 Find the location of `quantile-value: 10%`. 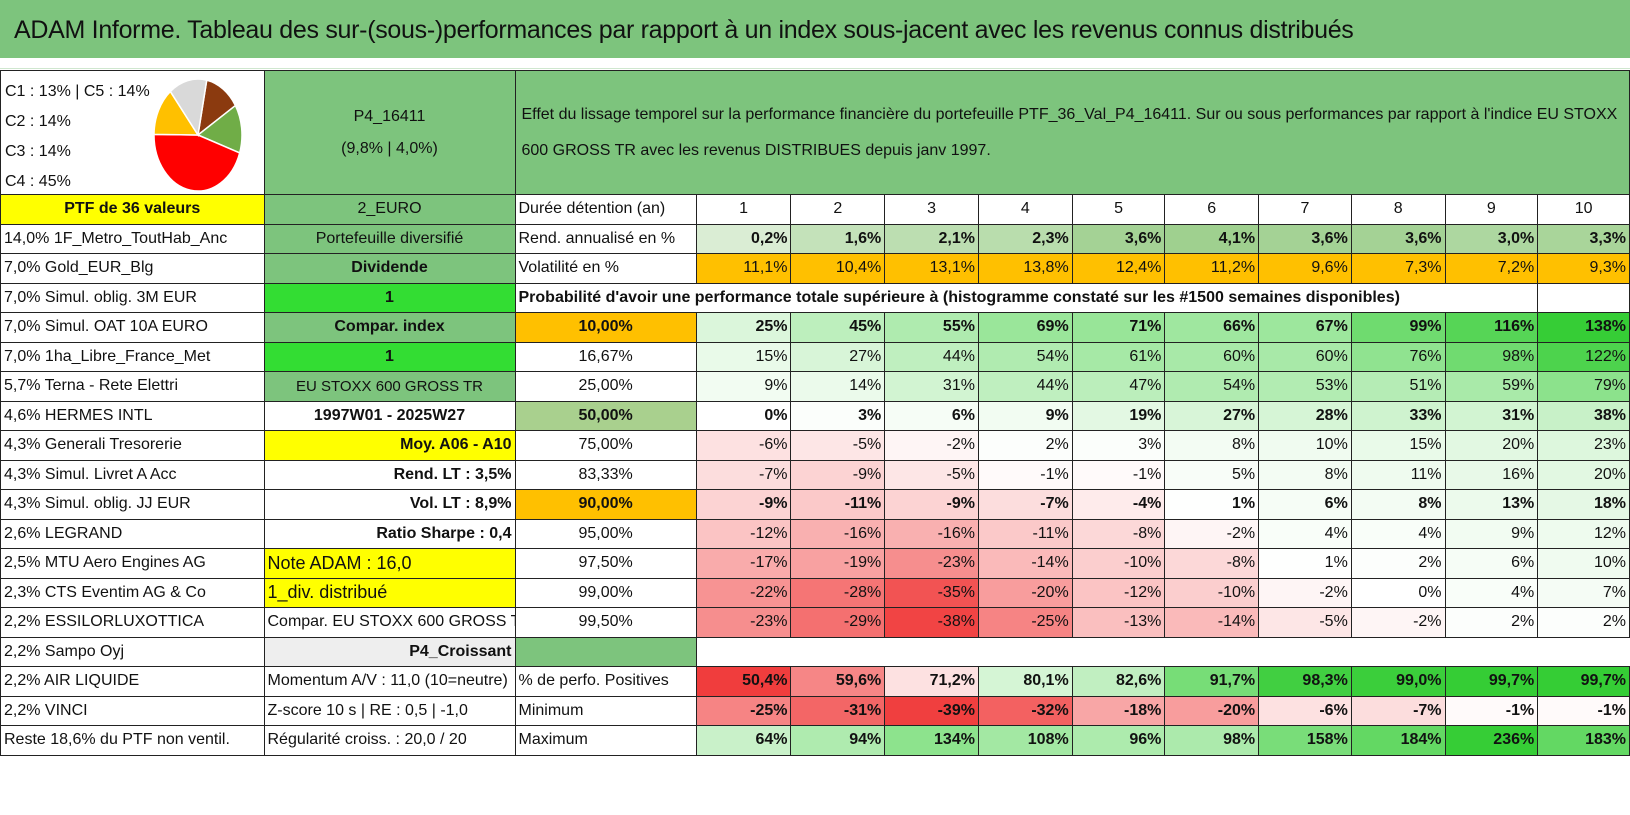

quantile-value: 10% is located at coordinates (1305, 445).